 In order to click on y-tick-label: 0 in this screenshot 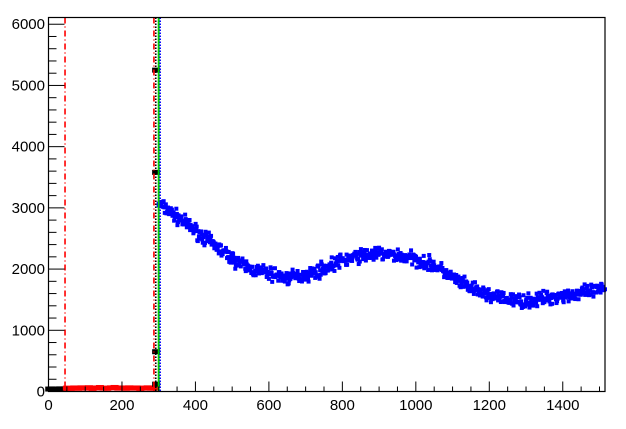, I will do `click(41, 392)`.